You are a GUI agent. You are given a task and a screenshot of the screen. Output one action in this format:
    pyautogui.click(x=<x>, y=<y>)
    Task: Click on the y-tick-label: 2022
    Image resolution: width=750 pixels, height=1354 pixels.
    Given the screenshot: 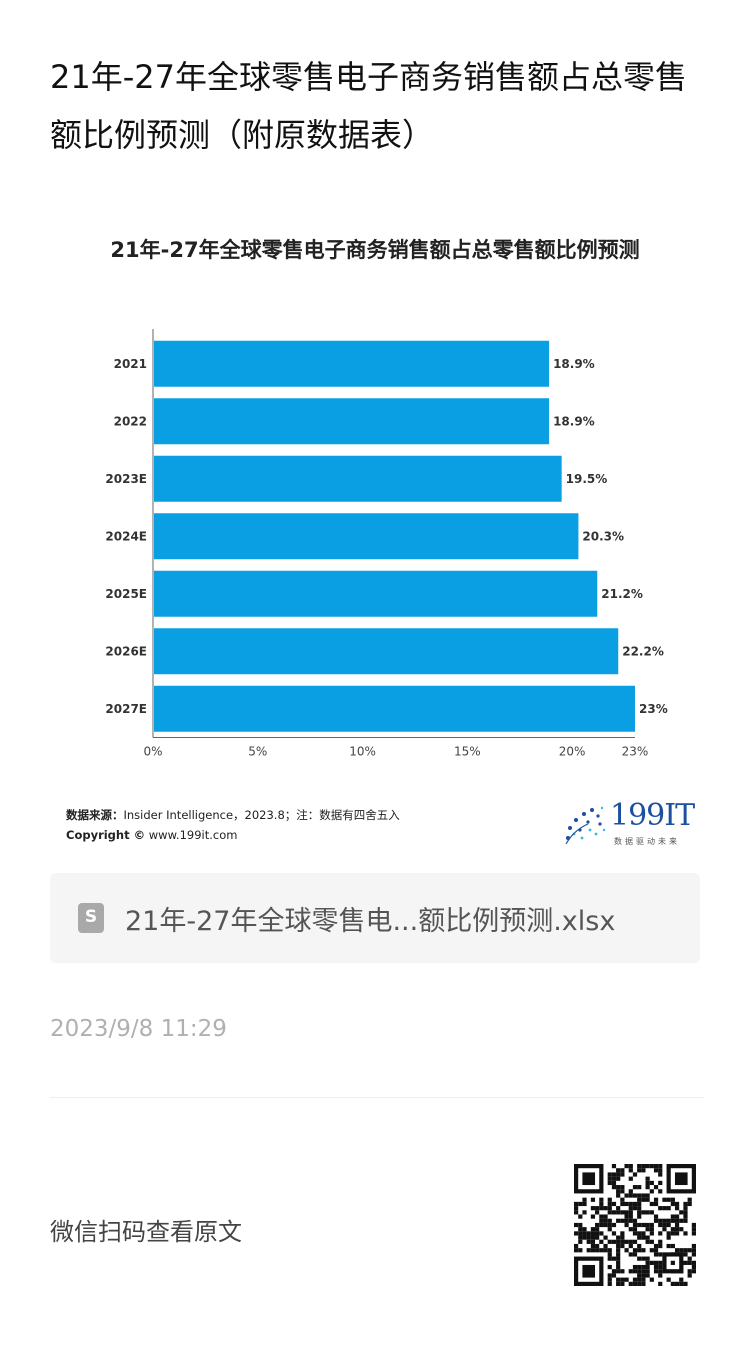 What is the action you would take?
    pyautogui.click(x=130, y=421)
    